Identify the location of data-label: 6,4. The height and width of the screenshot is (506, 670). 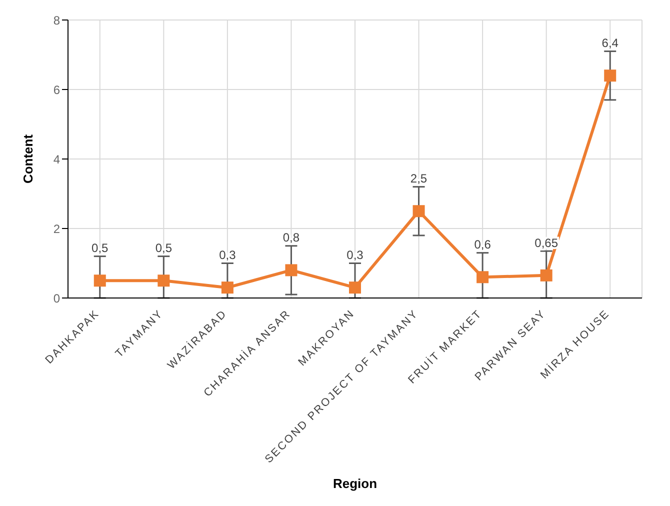
(610, 43).